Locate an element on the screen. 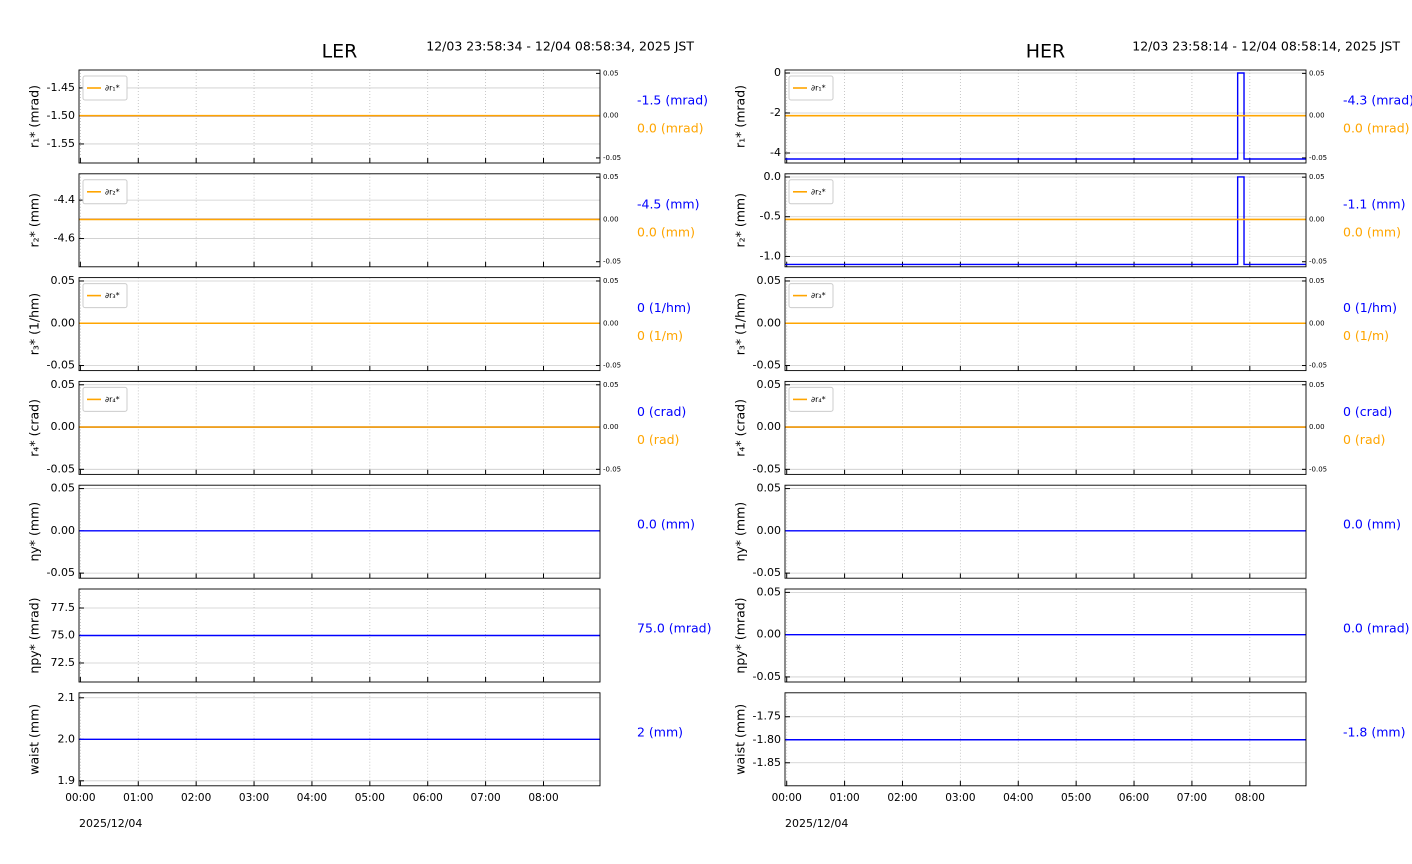 This screenshot has width=1412, height=864. series-line is located at coordinates (1045, 221).